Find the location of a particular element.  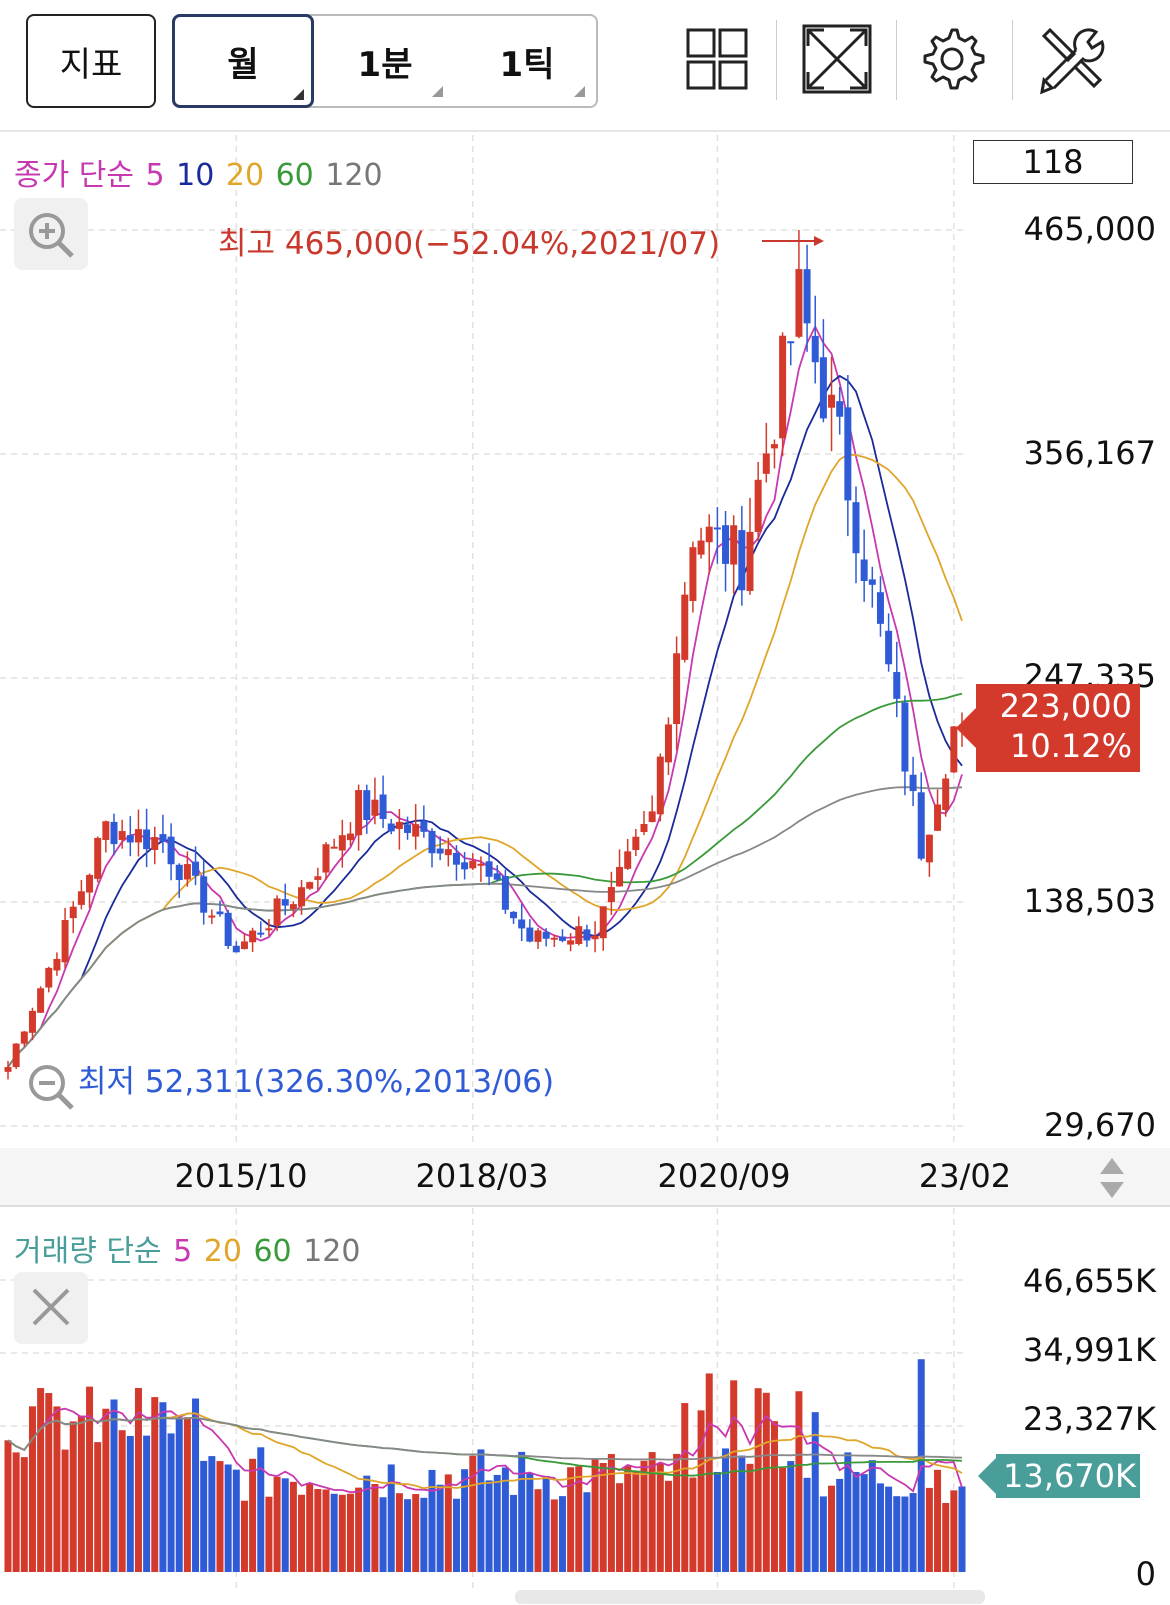

legend-ma120: 120 is located at coordinates (354, 175).